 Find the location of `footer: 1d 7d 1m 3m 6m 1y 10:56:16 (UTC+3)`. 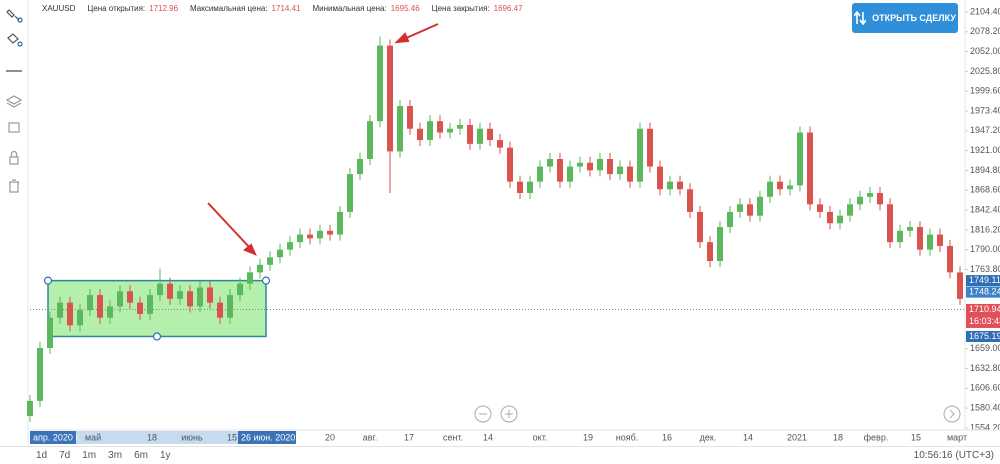

footer: 1d 7d 1m 3m 6m 1y 10:56:16 (UTC+3) is located at coordinates (500, 455).